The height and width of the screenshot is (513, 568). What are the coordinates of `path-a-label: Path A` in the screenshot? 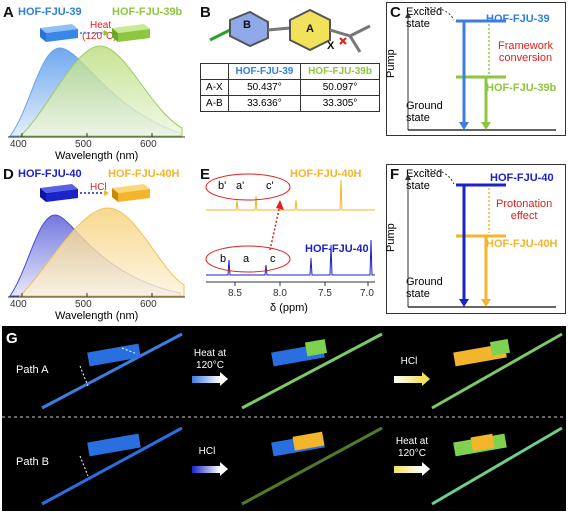 It's located at (32, 370).